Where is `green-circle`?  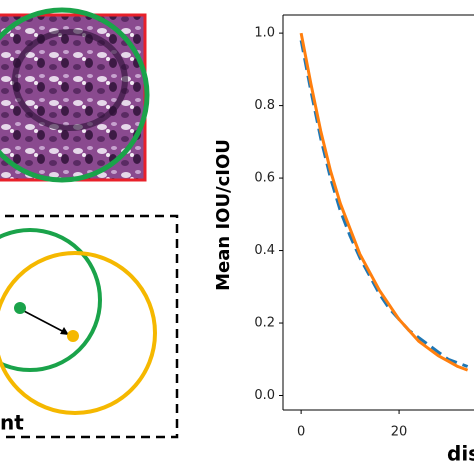
green-circle is located at coordinates (75, 95).